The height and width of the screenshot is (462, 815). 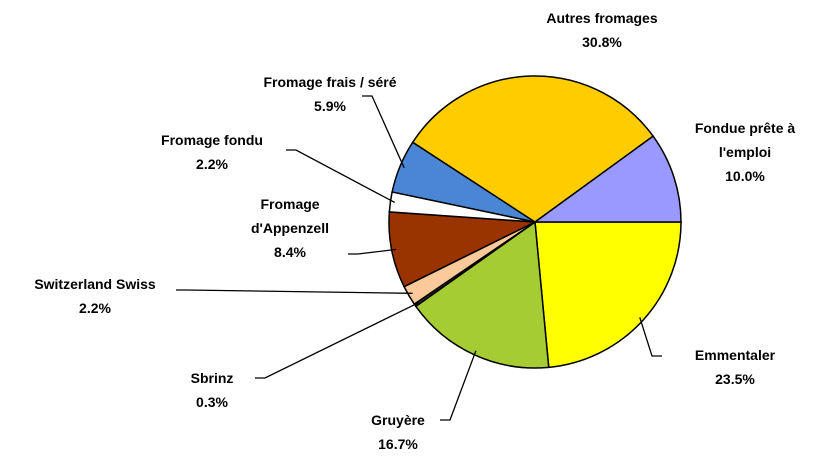 What do you see at coordinates (212, 402) in the screenshot?
I see `slice-value: 0.3%` at bounding box center [212, 402].